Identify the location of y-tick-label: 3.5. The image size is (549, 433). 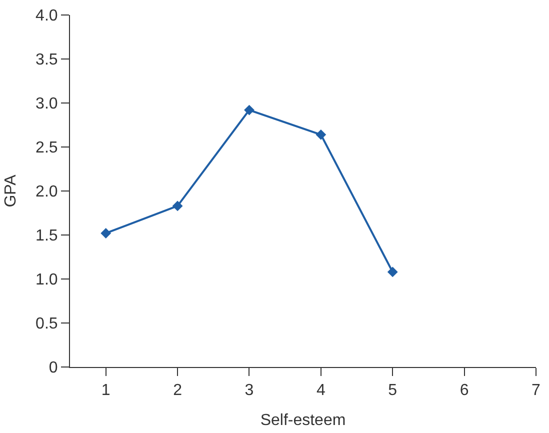
(47, 60).